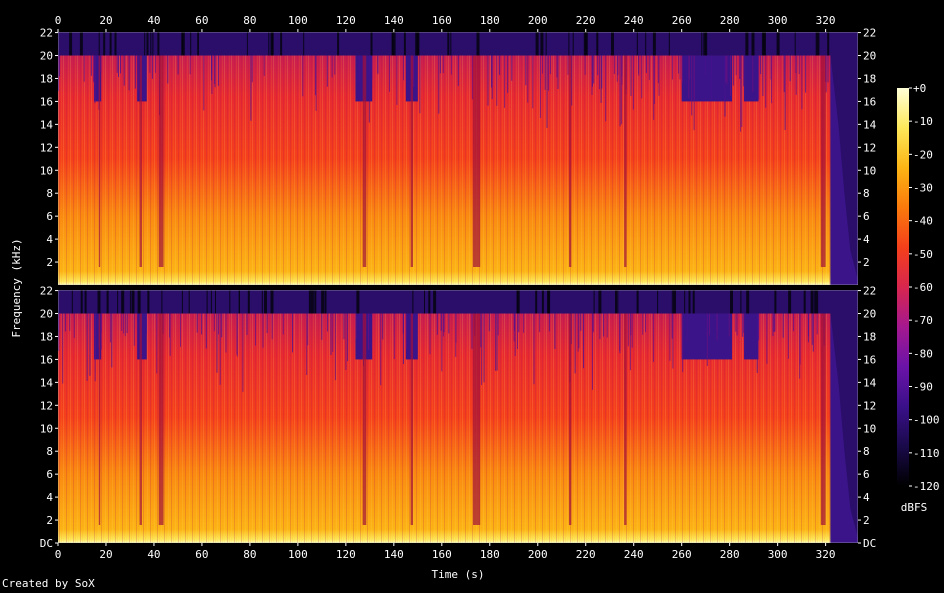 This screenshot has height=593, width=944. Describe the element at coordinates (634, 20) in the screenshot. I see `x-tick-label-top: 240` at that location.